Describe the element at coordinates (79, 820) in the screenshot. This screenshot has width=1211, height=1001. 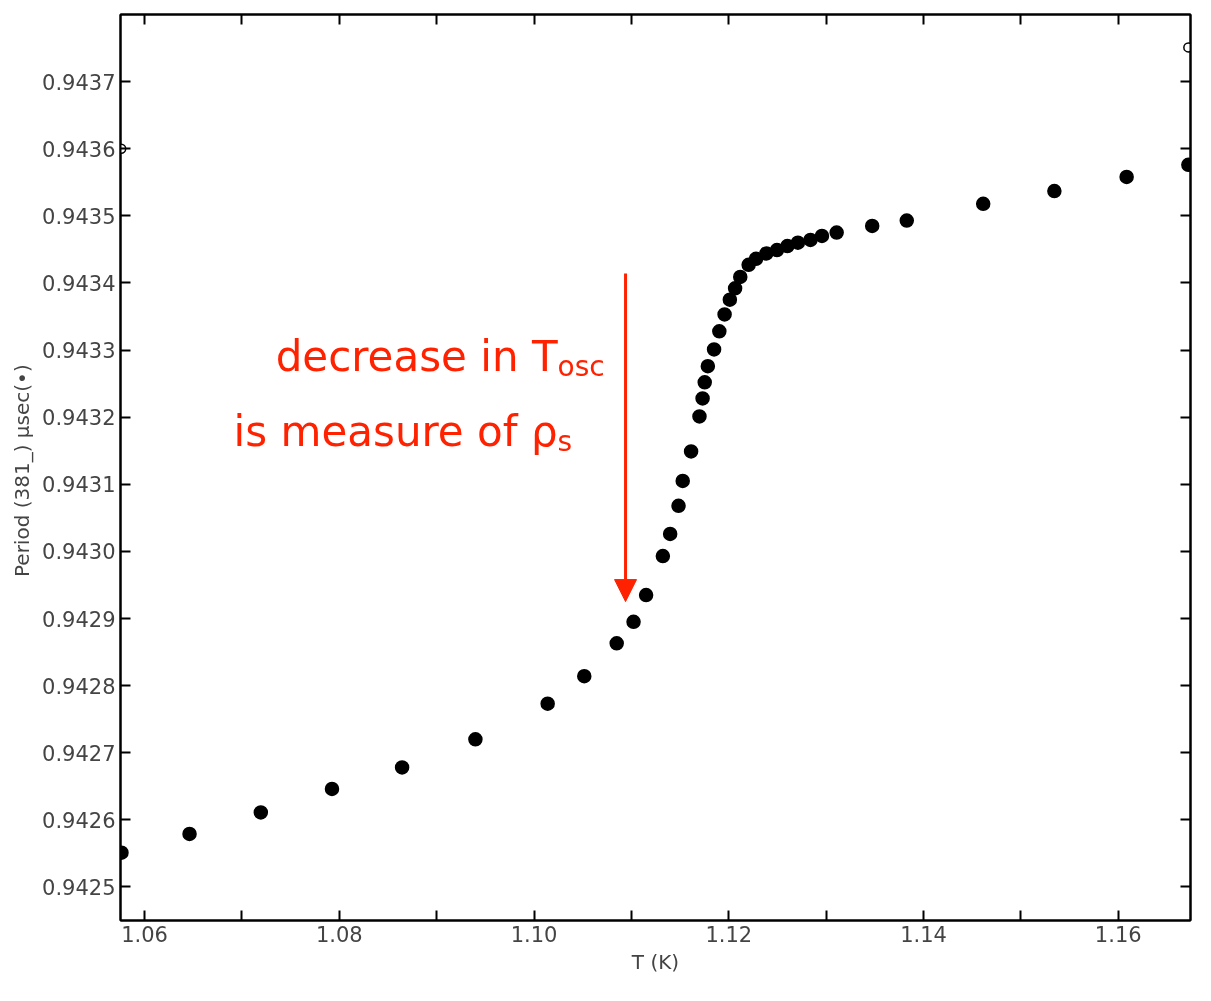
I see `y-tick-label: 0.9426` at that location.